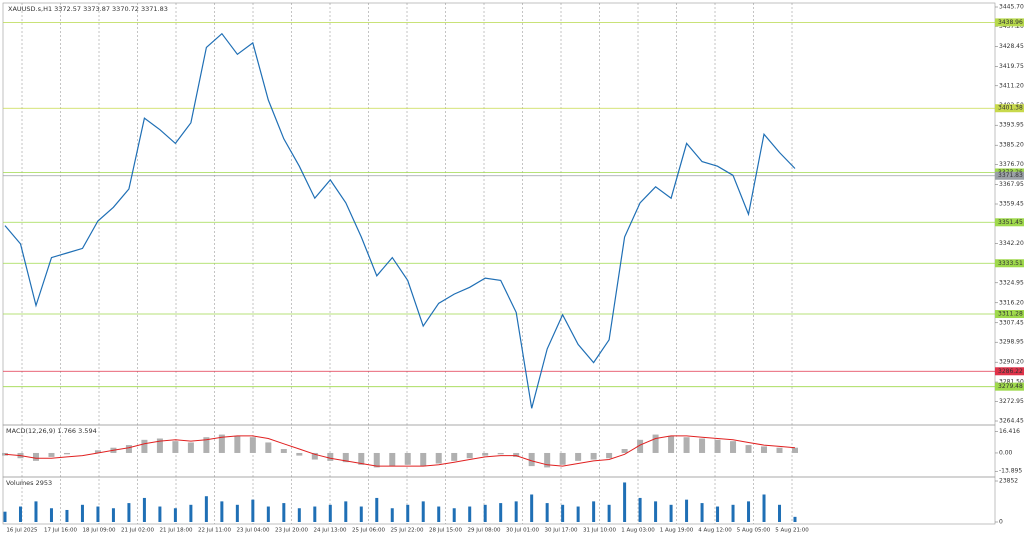  I want to click on x-tick-label: 16 Jul 2025, so click(22, 531).